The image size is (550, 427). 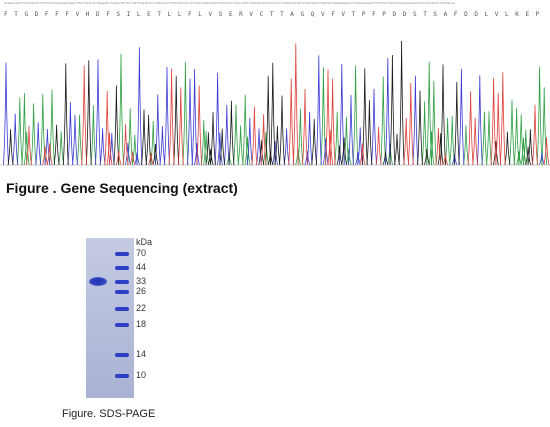 I want to click on sds-page-caption: Figure. SDS-PAGE, so click(x=109, y=414).